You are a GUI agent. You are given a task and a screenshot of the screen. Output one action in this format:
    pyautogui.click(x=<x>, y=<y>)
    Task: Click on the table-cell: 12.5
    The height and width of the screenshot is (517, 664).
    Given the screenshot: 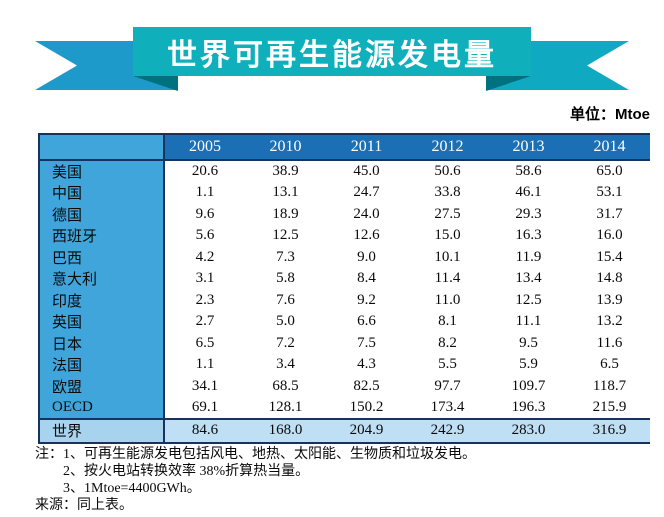 What is the action you would take?
    pyautogui.click(x=528, y=300)
    